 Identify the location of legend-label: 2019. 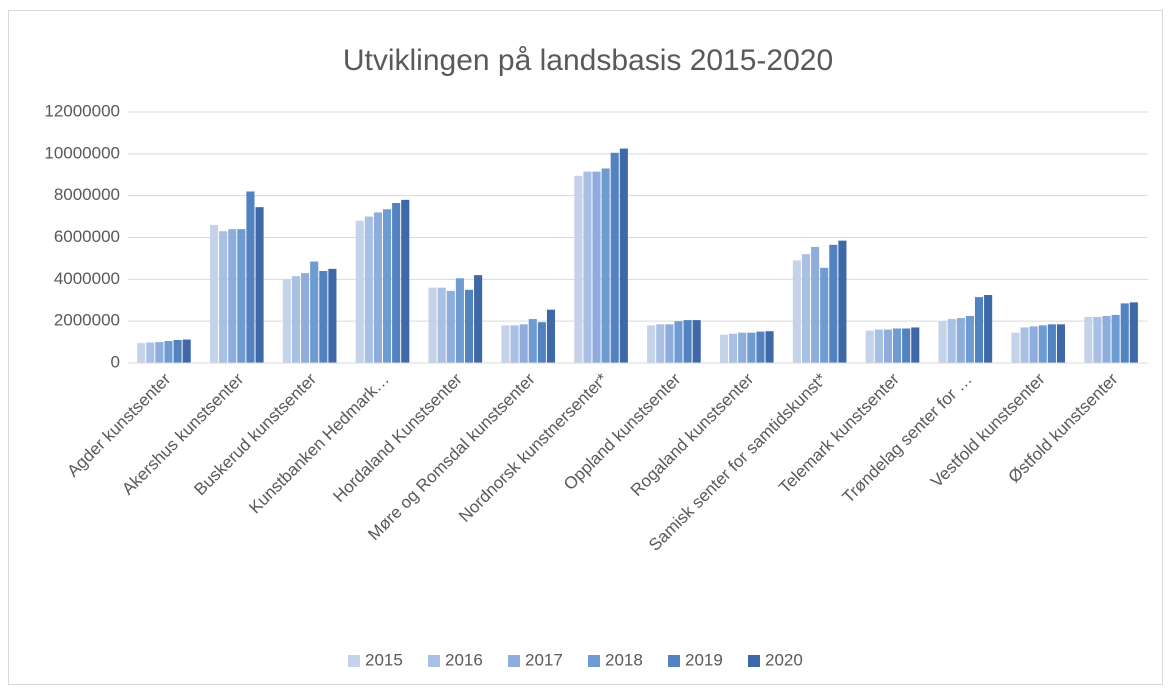
(704, 659).